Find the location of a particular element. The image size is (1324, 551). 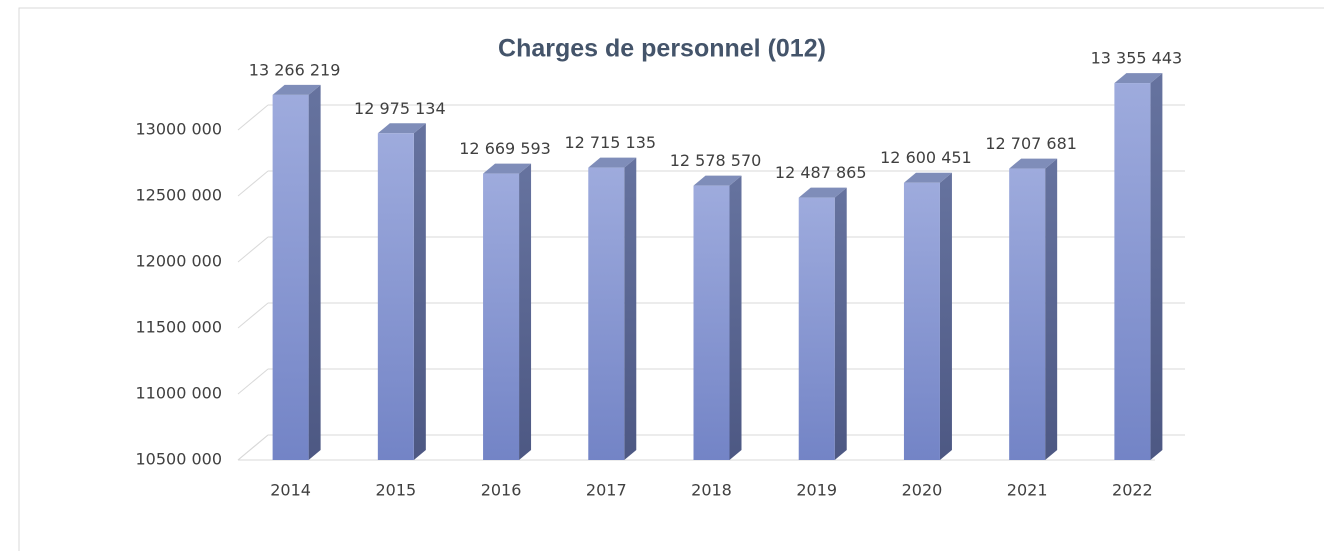

data-label: 12 487 865 is located at coordinates (821, 172).